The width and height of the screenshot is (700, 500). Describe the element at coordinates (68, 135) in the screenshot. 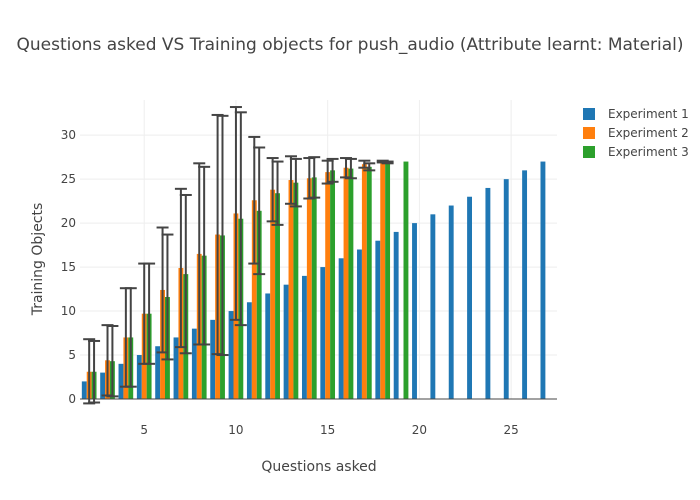

I see `y-tick-label: 30` at that location.